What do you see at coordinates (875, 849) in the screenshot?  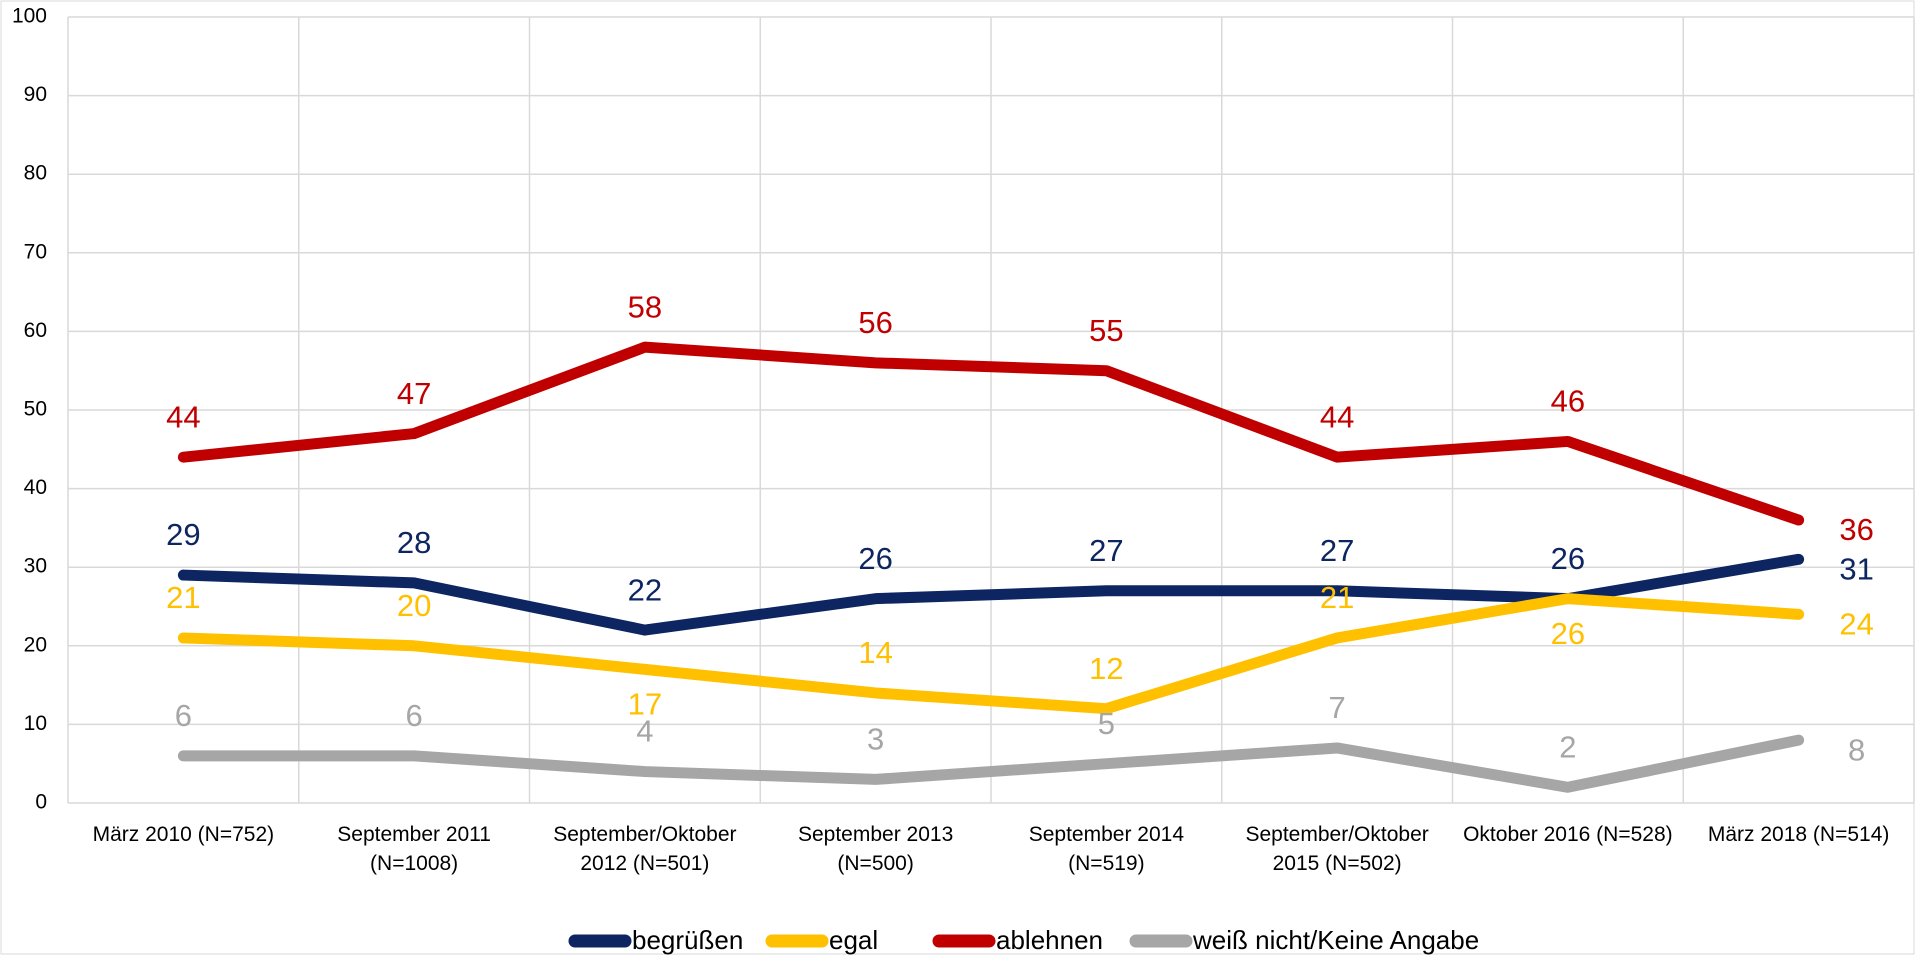 I see `x-tick-label: September 2013 (N=500)` at bounding box center [875, 849].